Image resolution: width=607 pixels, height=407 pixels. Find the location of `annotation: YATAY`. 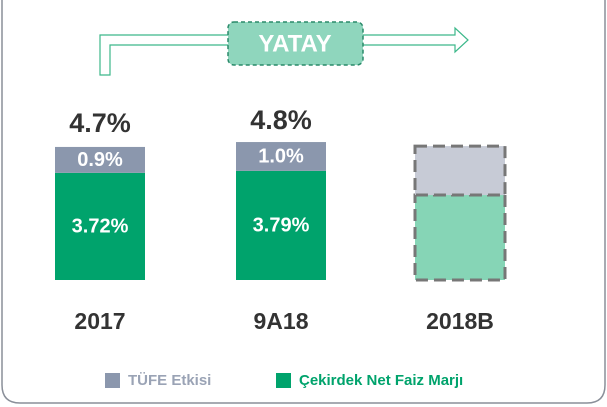

annotation: YATAY is located at coordinates (294, 43).